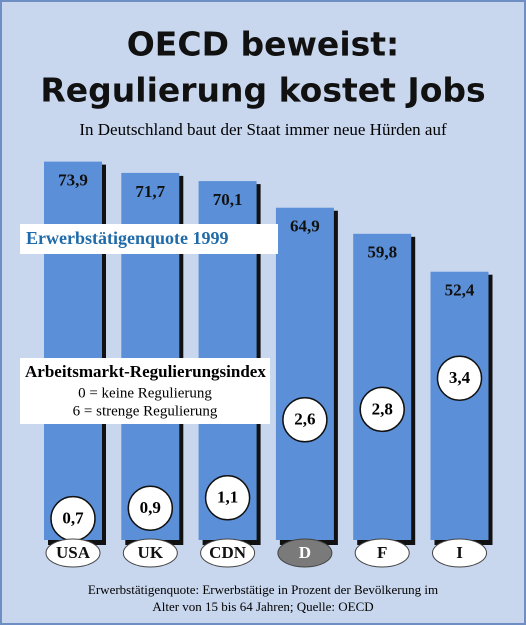 Image resolution: width=526 pixels, height=625 pixels. Describe the element at coordinates (262, 606) in the screenshot. I see `footnote: Alter von 15 bis 64 Jahren; Quelle: OECD` at that location.